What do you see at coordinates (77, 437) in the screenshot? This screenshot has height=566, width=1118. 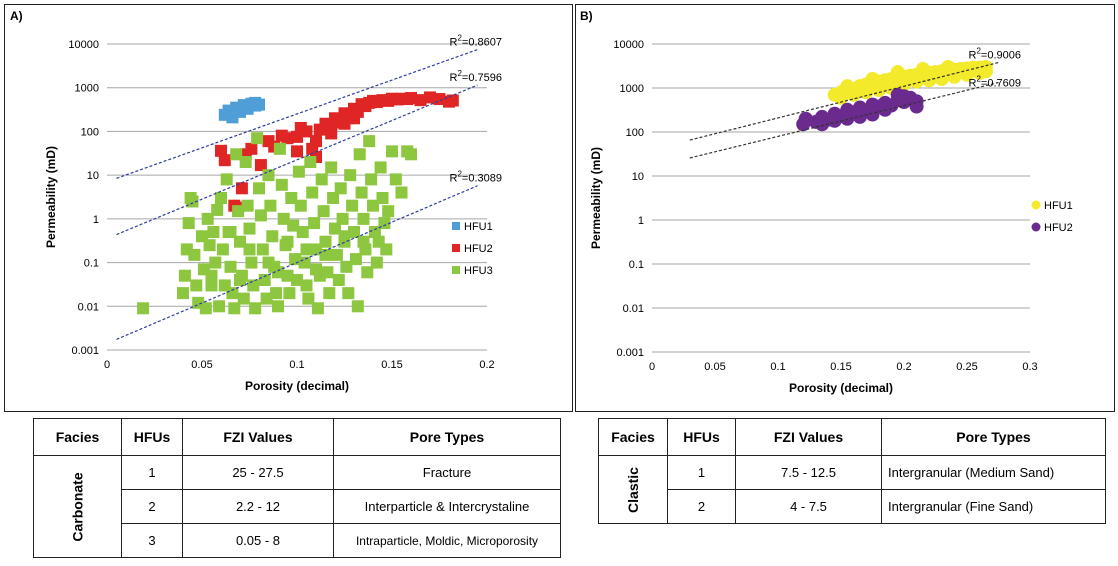 I see `table-a-header-facies: Facies` at bounding box center [77, 437].